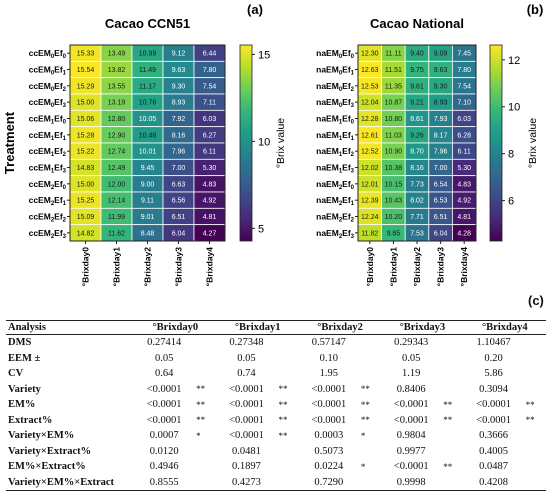  Describe the element at coordinates (417, 86) in the screenshot. I see `national-cell-value: 9.61` at that location.